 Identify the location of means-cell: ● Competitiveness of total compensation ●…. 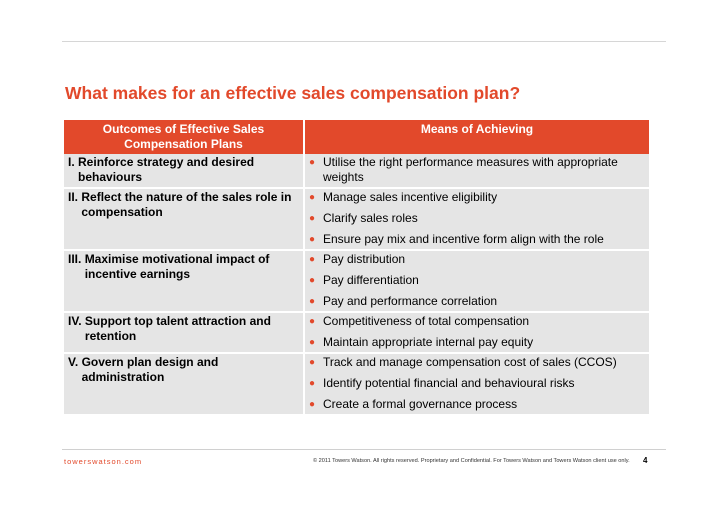
(476, 333).